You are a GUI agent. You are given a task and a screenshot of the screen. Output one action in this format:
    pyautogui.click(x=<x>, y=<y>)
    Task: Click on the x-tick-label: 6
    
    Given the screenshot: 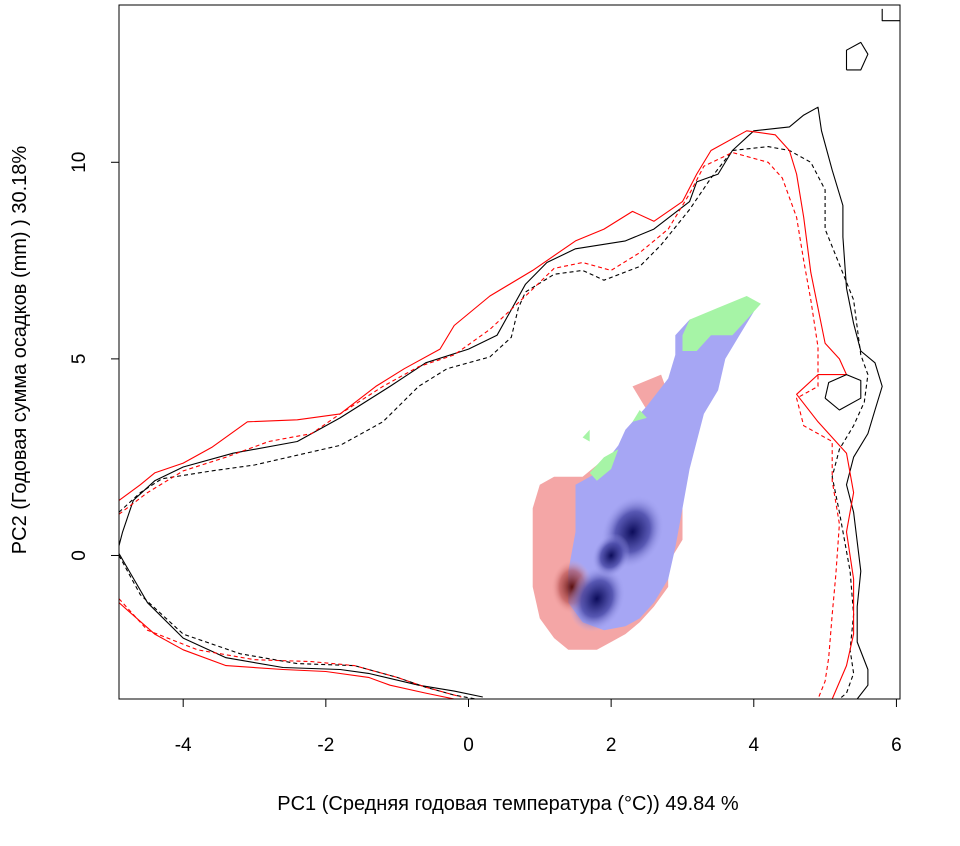 What is the action you would take?
    pyautogui.click(x=896, y=745)
    